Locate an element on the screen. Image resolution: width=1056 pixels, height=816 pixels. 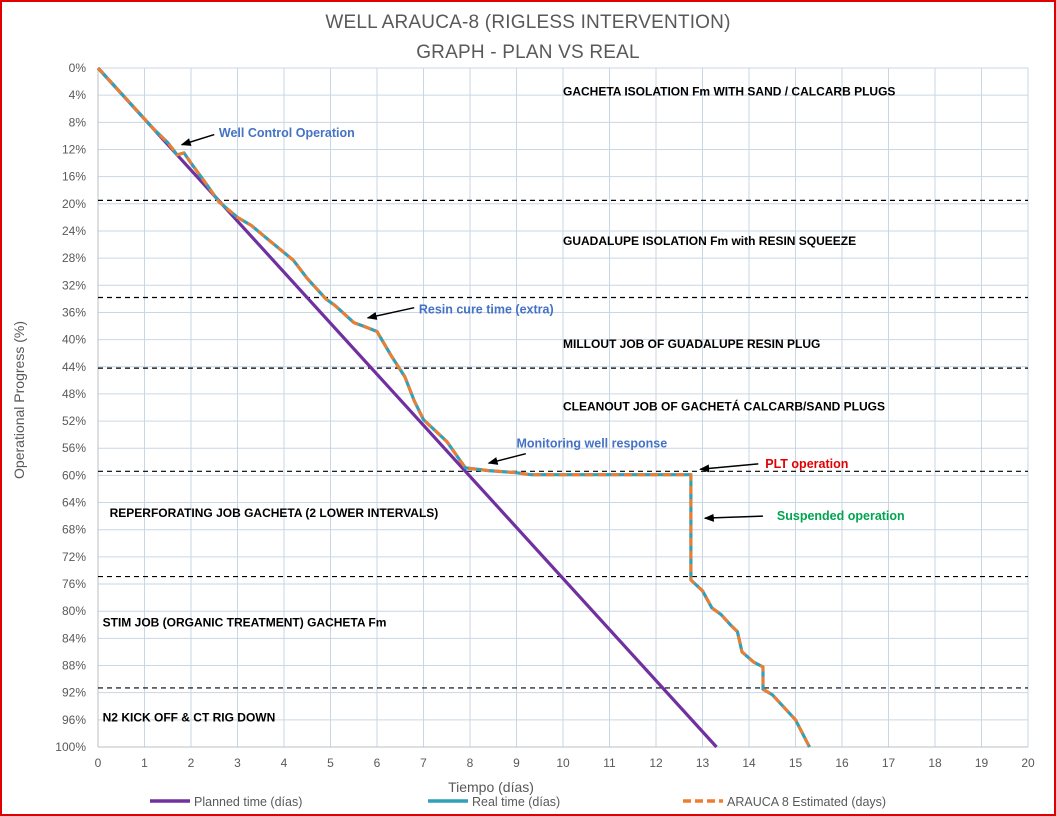
y-tick-label: 80% is located at coordinates (74, 611).